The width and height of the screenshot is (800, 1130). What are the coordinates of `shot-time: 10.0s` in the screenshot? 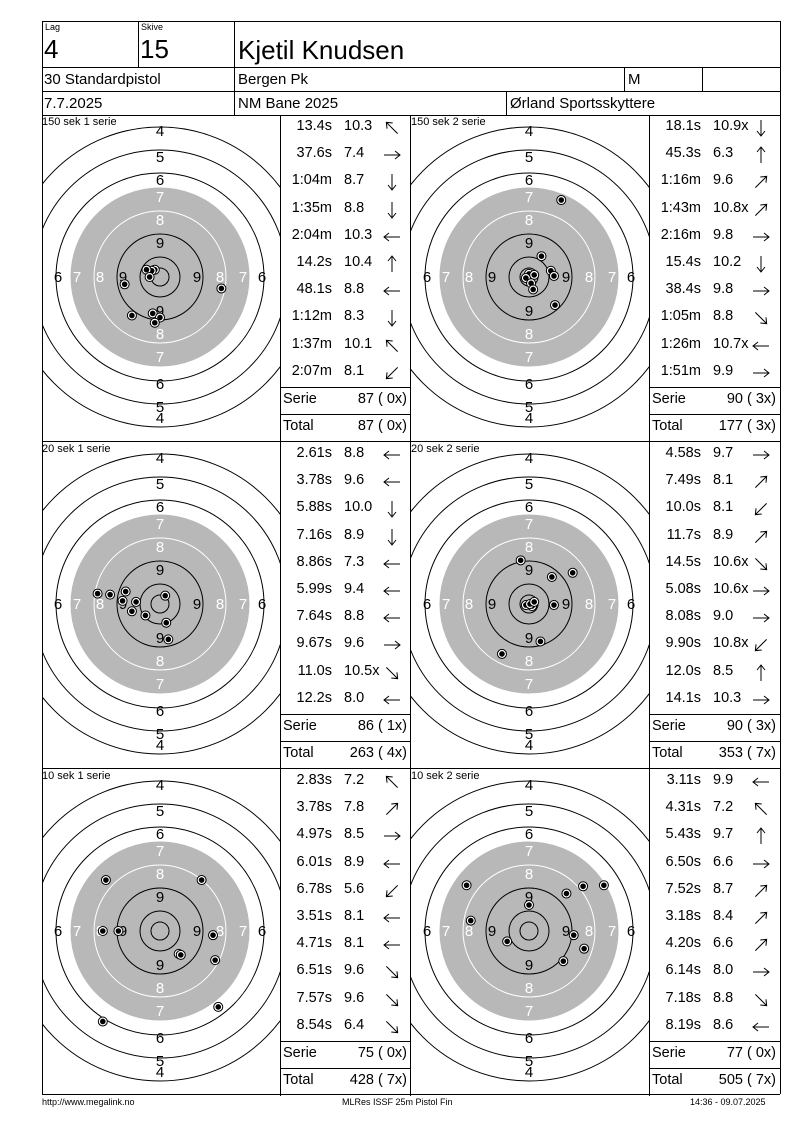 It's located at (683, 507).